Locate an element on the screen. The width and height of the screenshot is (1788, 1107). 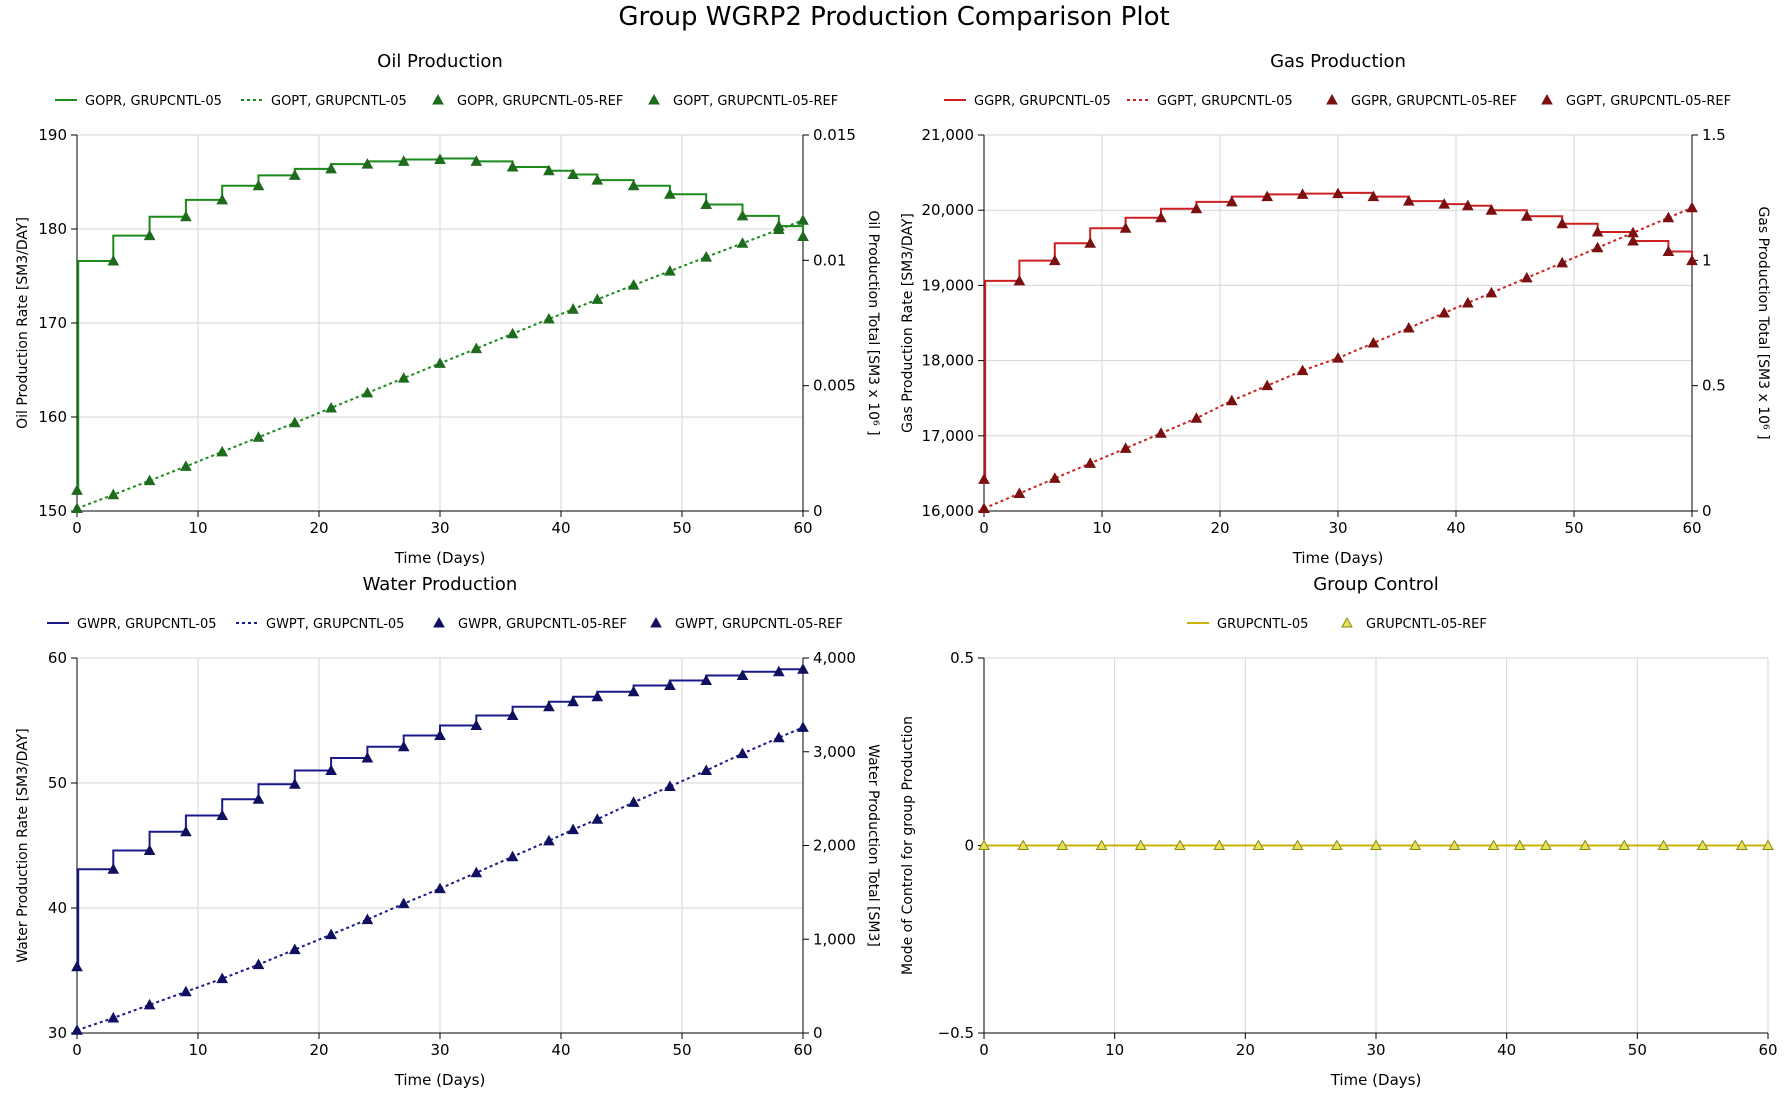
y-axis-label: Gas Production Rate [SM3/DAY] is located at coordinates (908, 323).